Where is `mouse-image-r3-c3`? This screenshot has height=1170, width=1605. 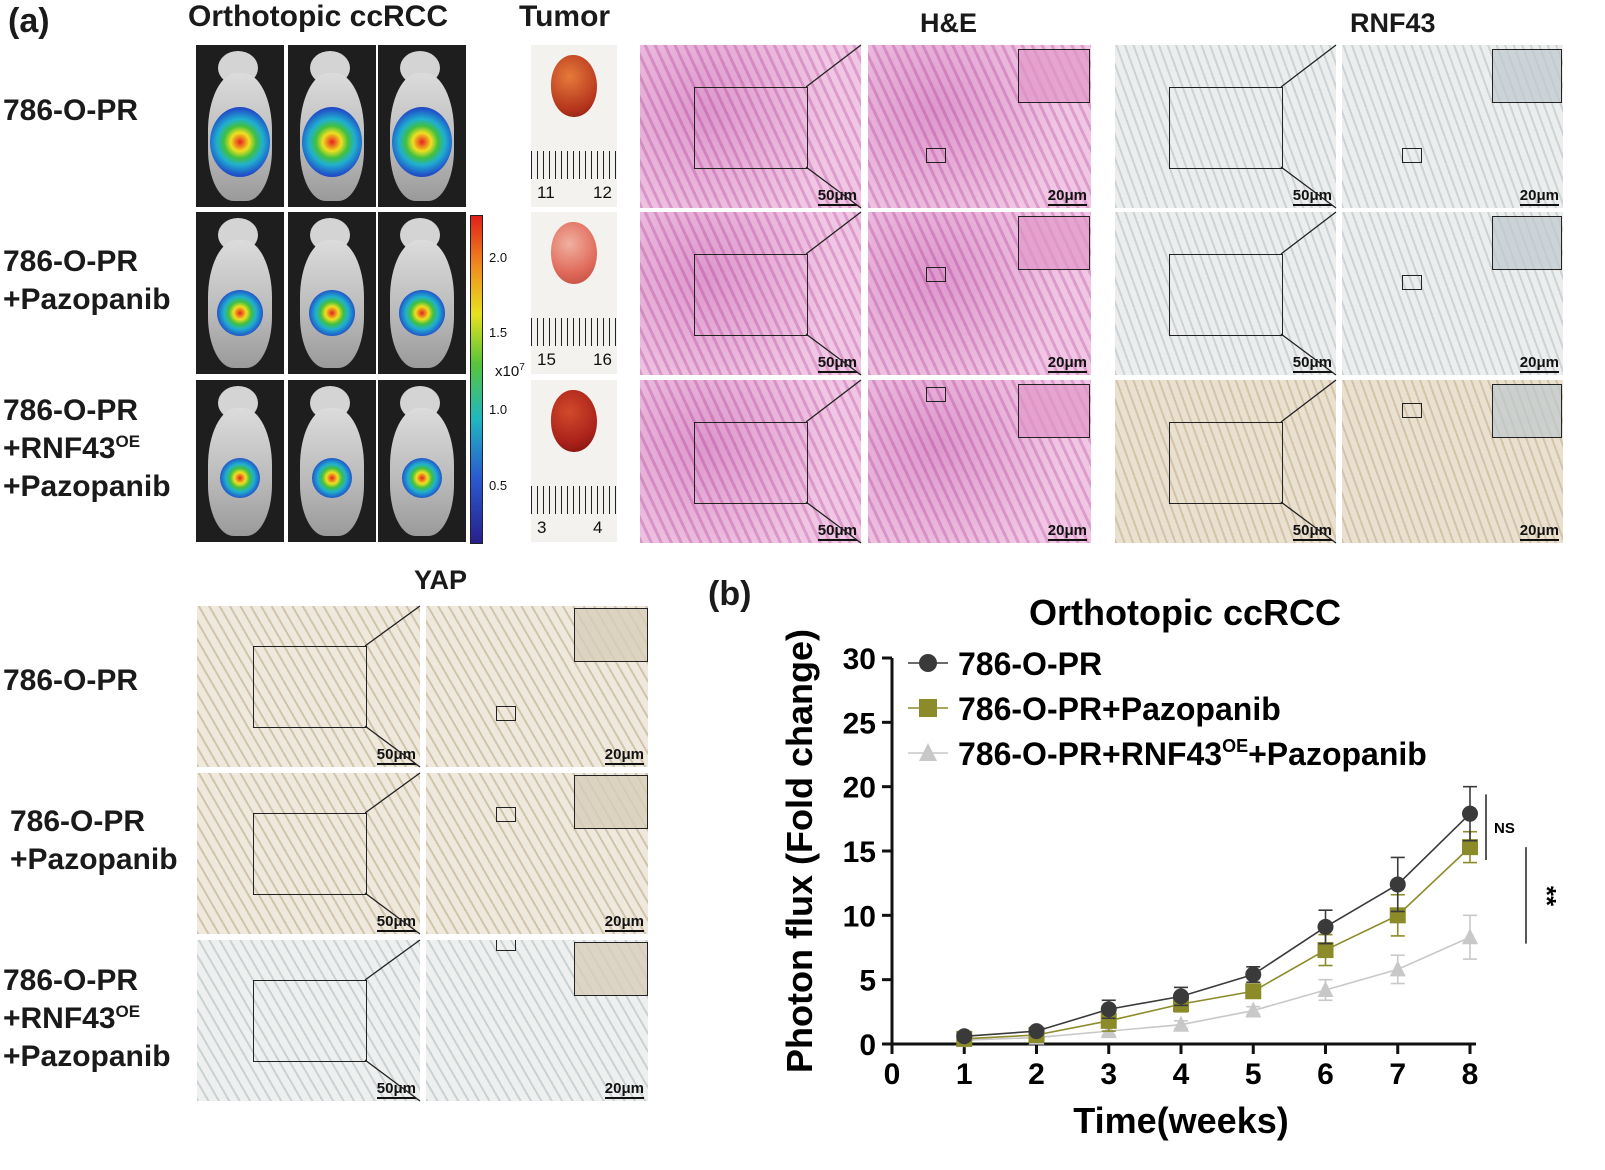
mouse-image-r3-c3 is located at coordinates (422, 461).